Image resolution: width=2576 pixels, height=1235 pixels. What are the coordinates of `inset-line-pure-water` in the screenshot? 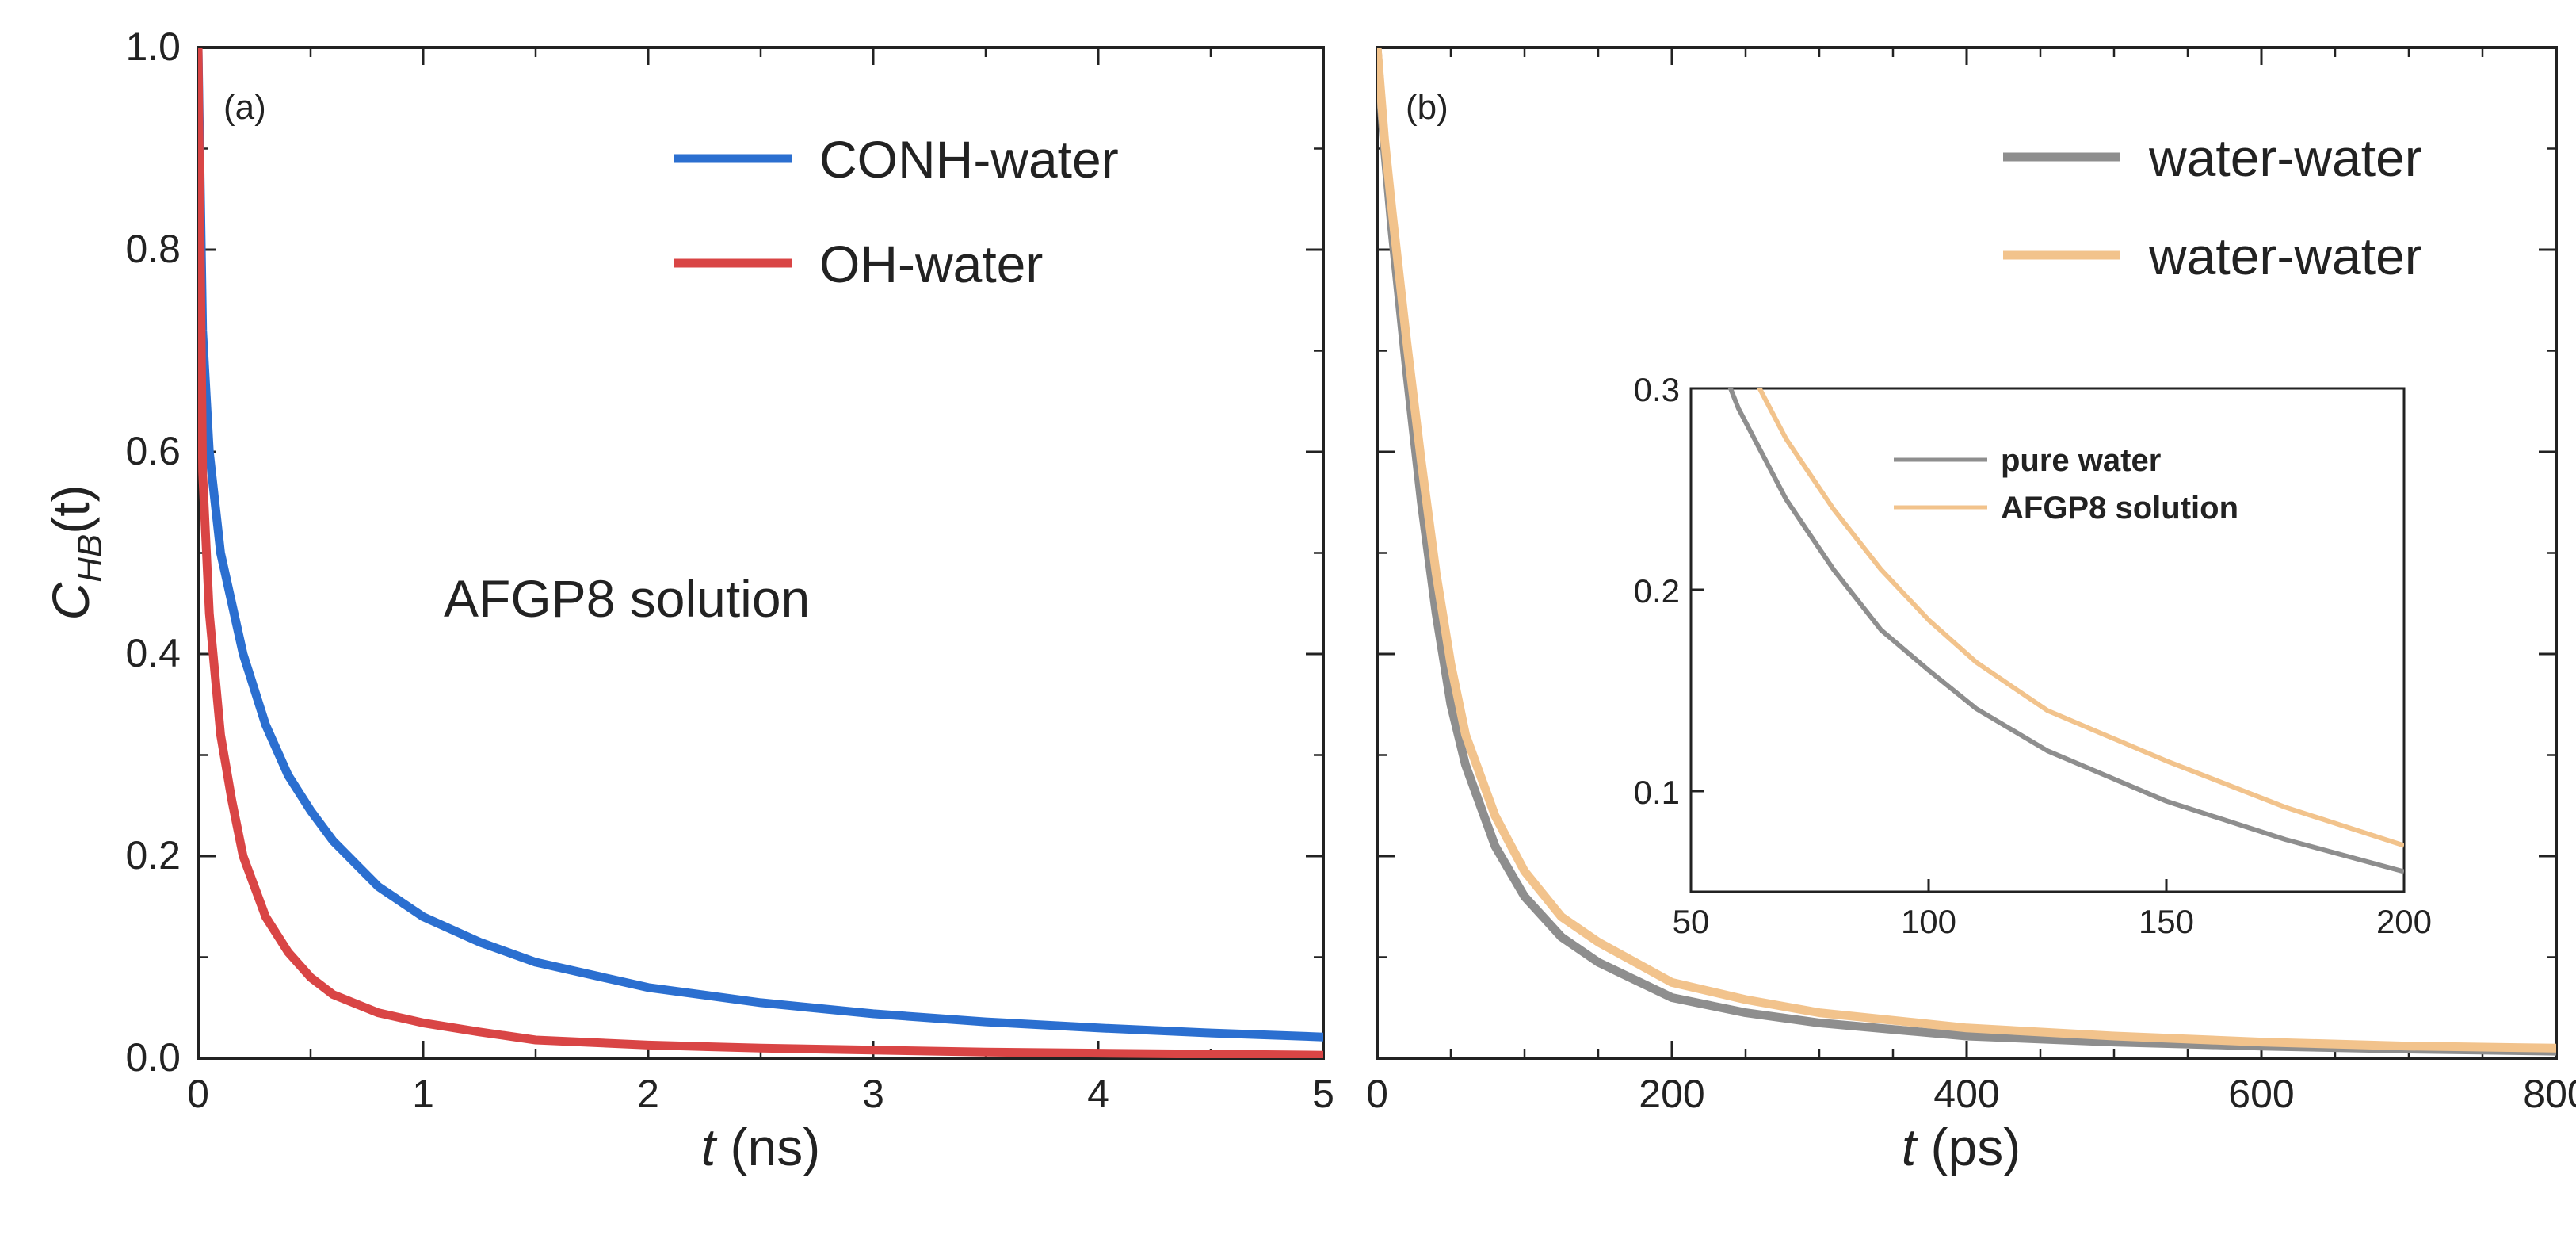 It's located at (2065, 631).